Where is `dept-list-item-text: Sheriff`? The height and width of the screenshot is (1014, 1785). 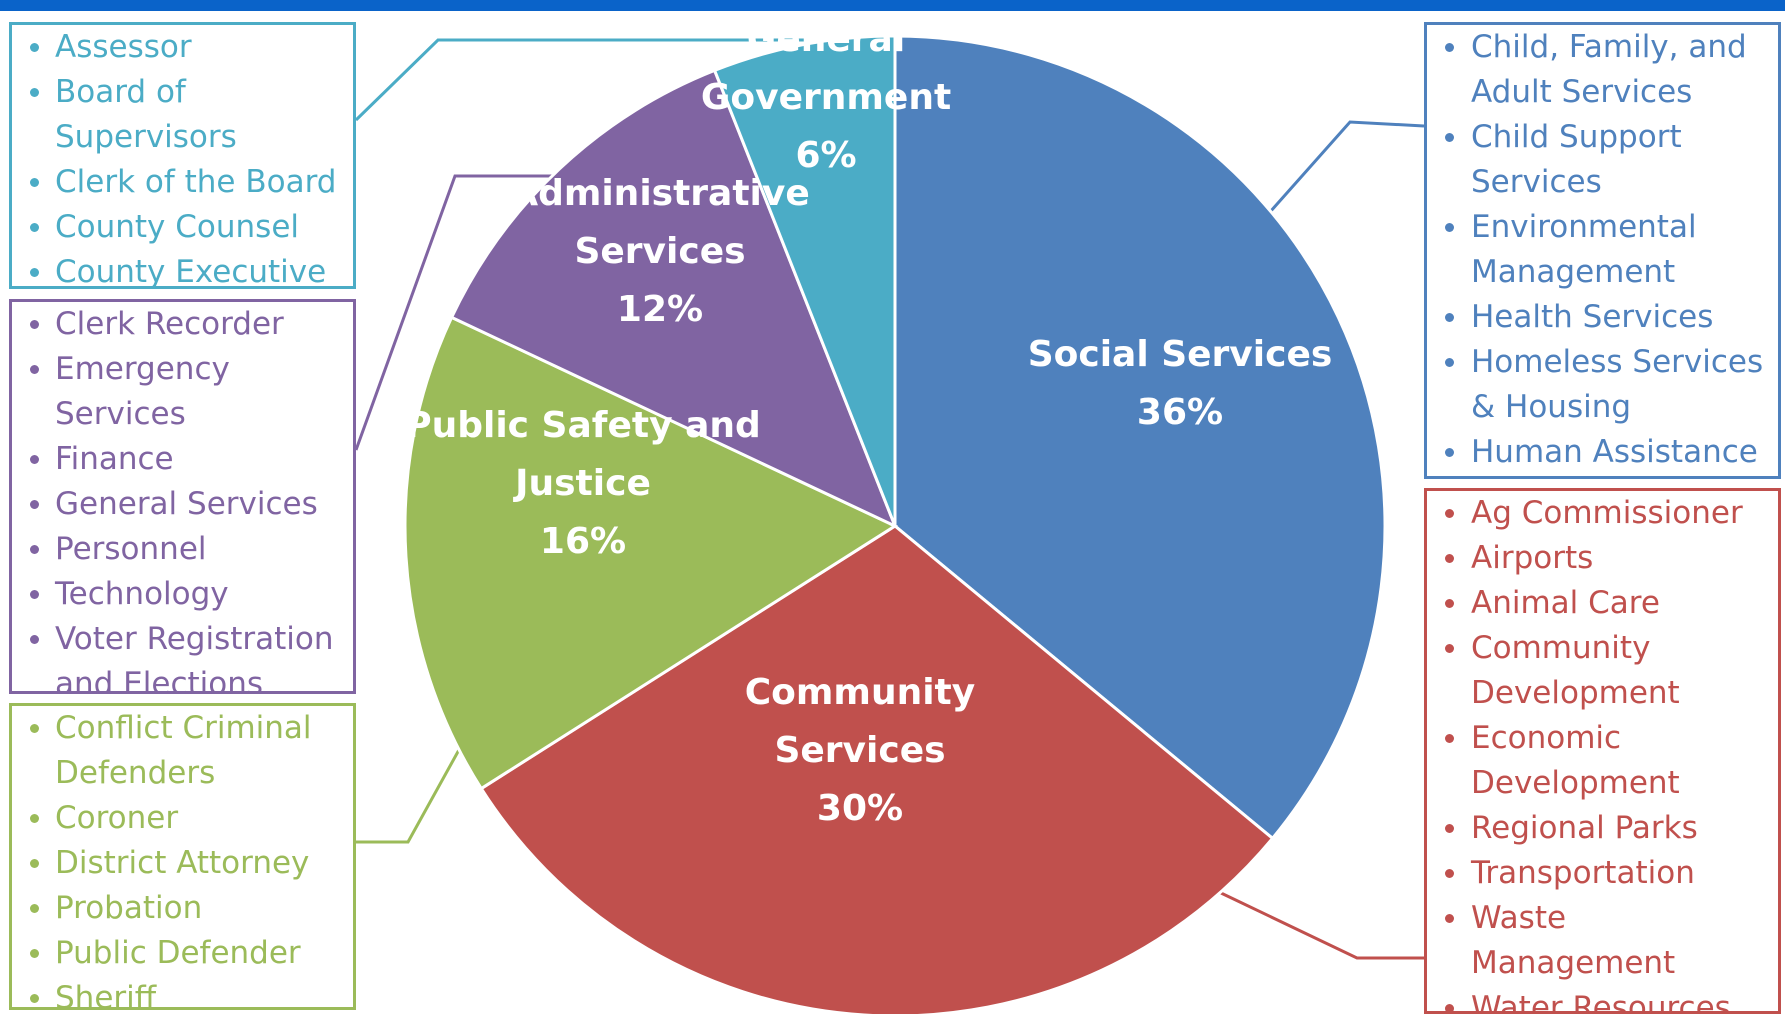 dept-list-item-text: Sheriff is located at coordinates (106, 995).